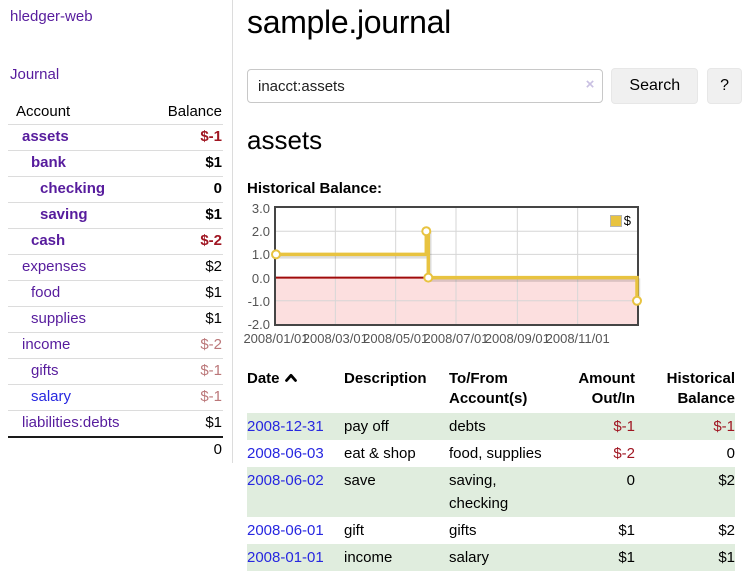  What do you see at coordinates (385, 378) in the screenshot?
I see `register-header-description: Description` at bounding box center [385, 378].